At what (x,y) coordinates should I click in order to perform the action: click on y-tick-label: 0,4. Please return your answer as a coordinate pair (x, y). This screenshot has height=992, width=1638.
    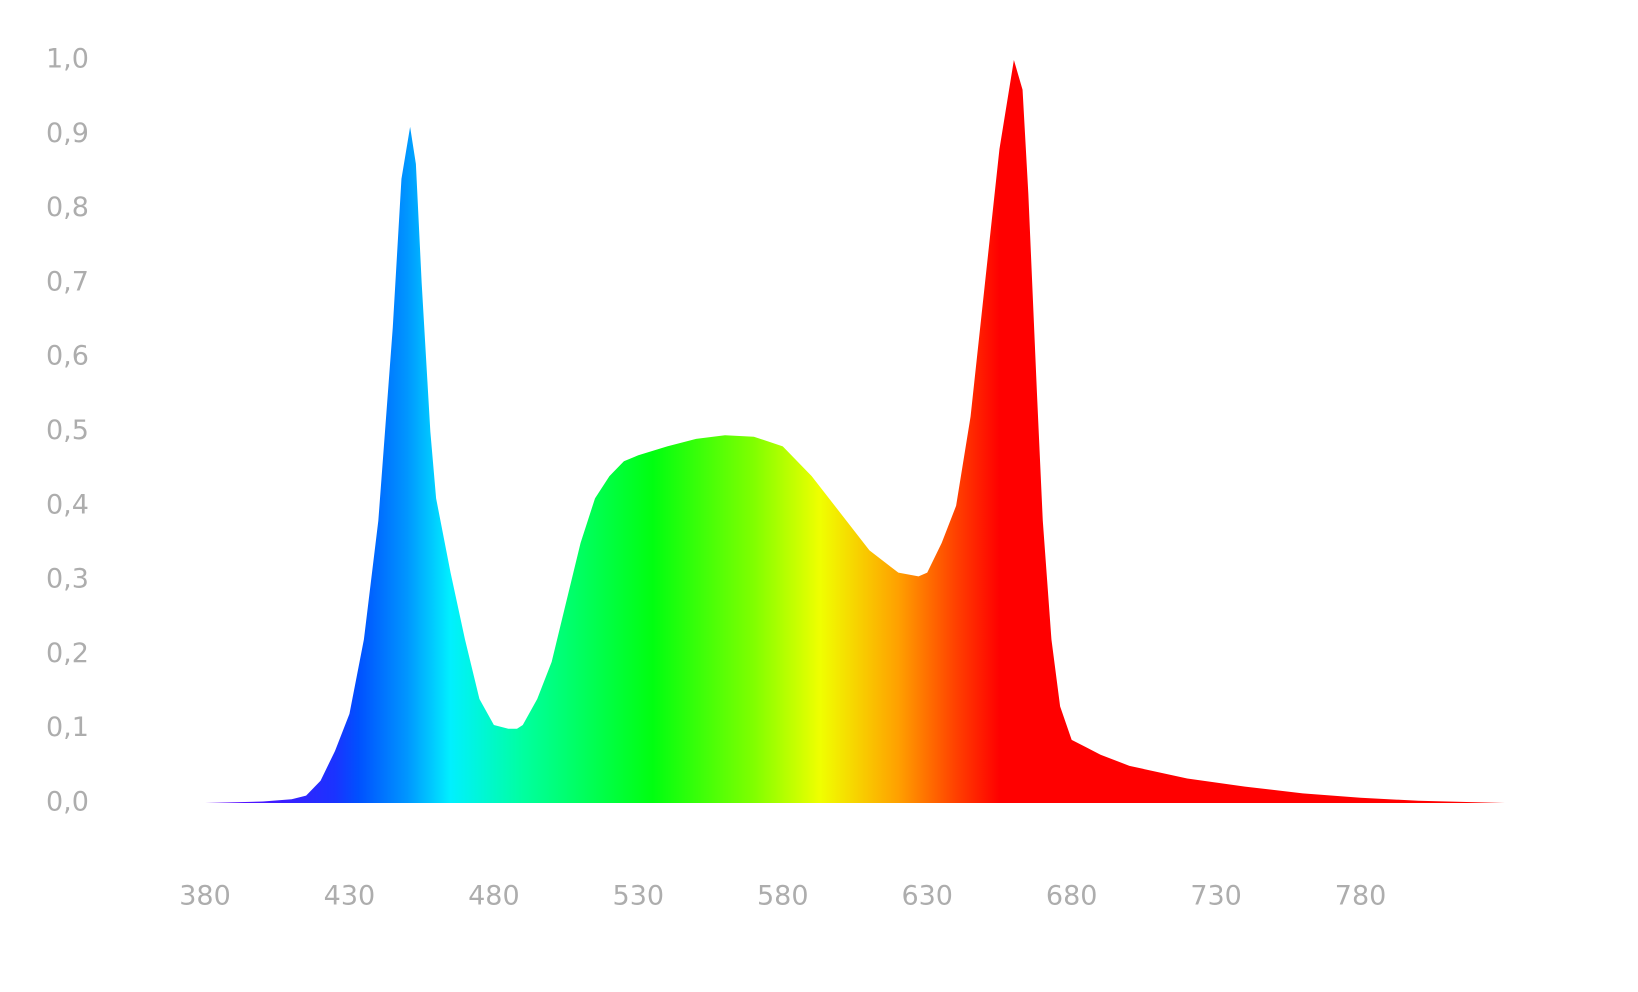
    Looking at the image, I should click on (67, 504).